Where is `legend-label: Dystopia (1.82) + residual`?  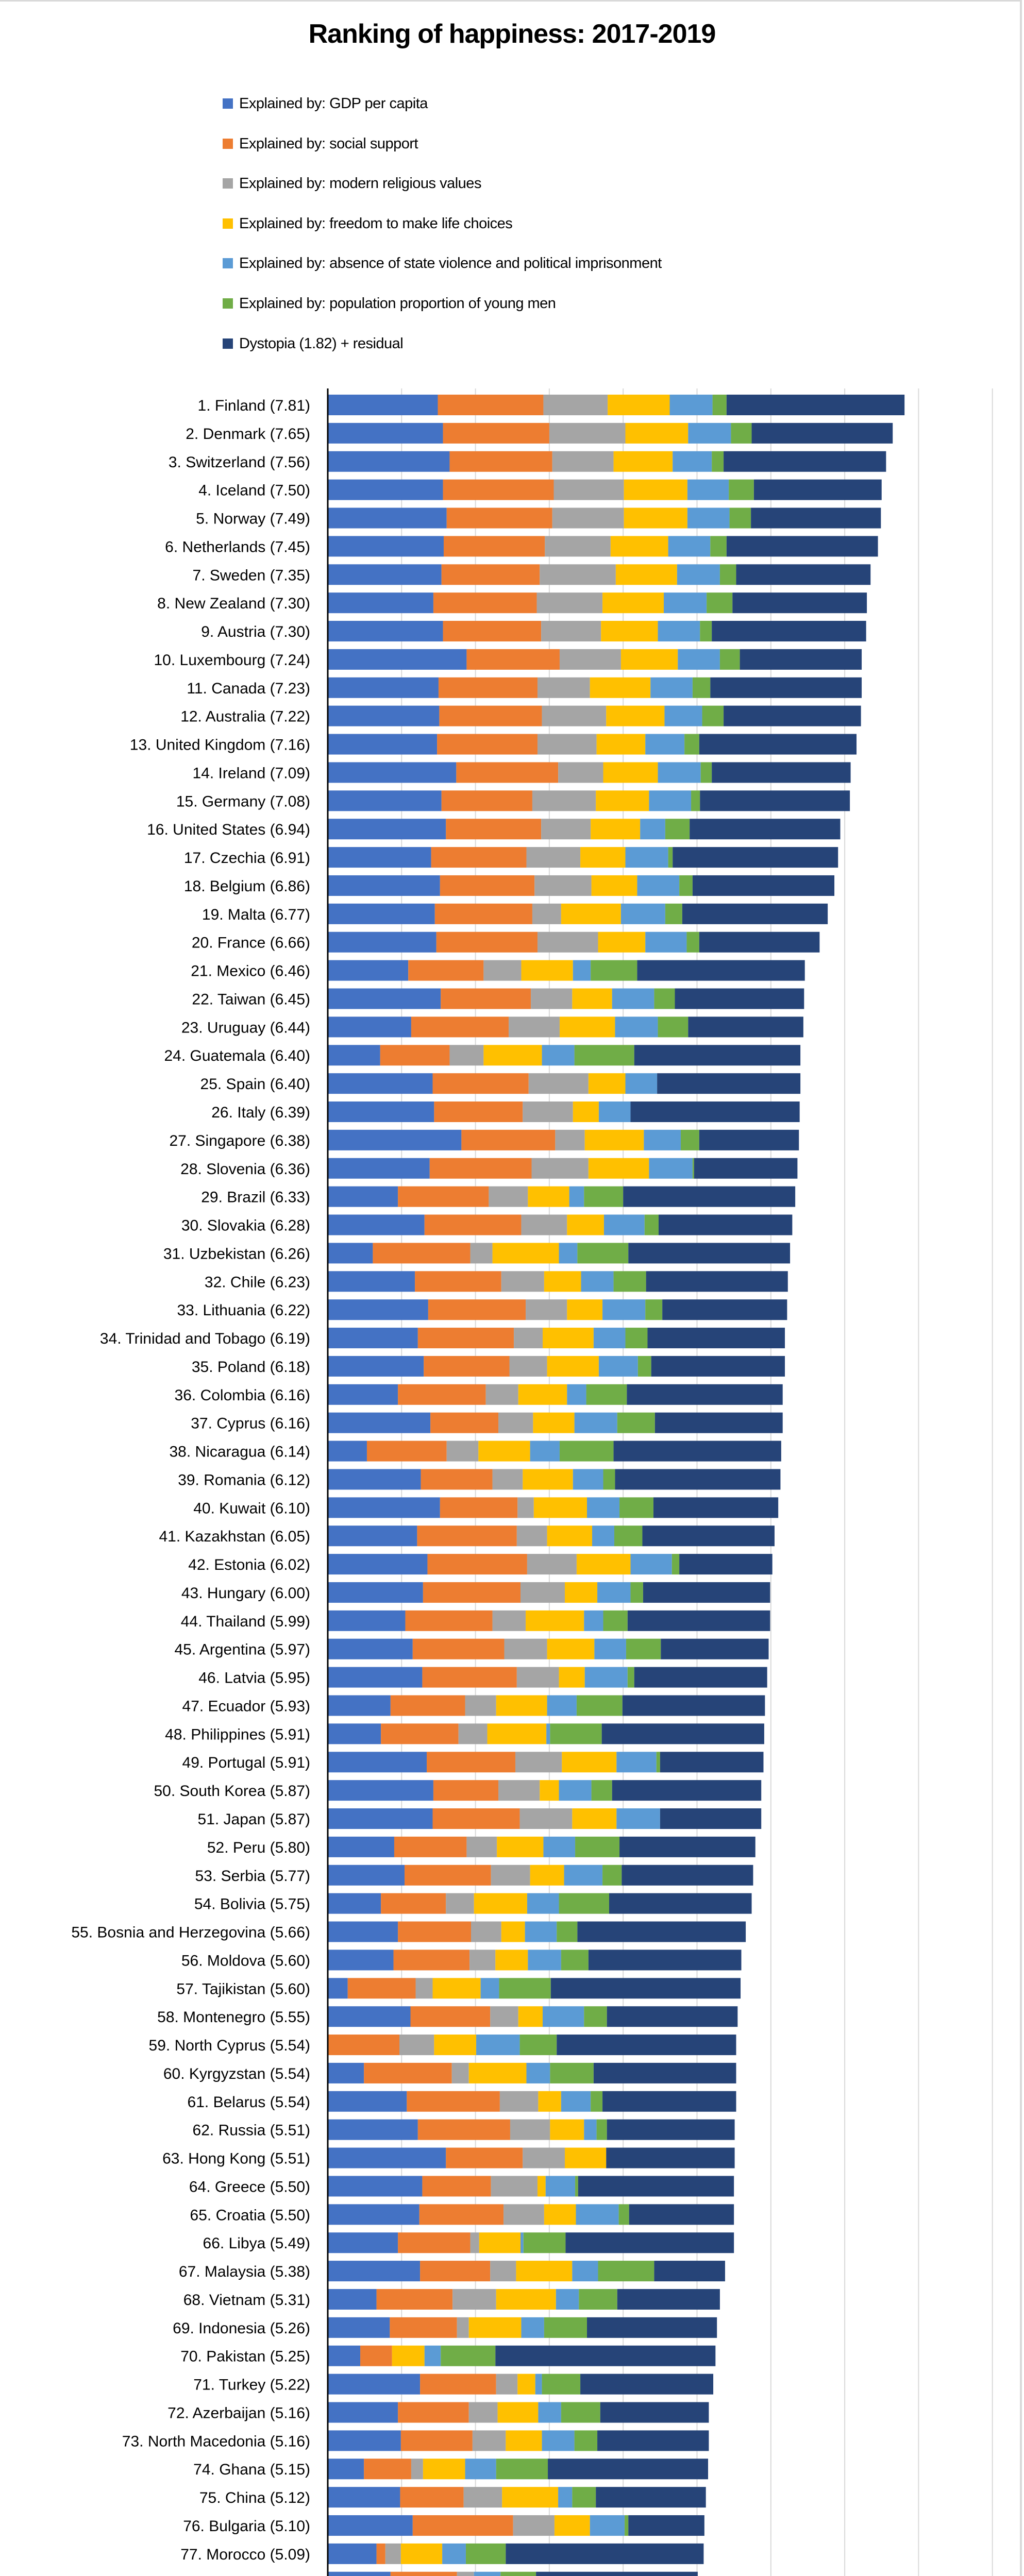
legend-label: Dystopia (1.82) + residual is located at coordinates (321, 343).